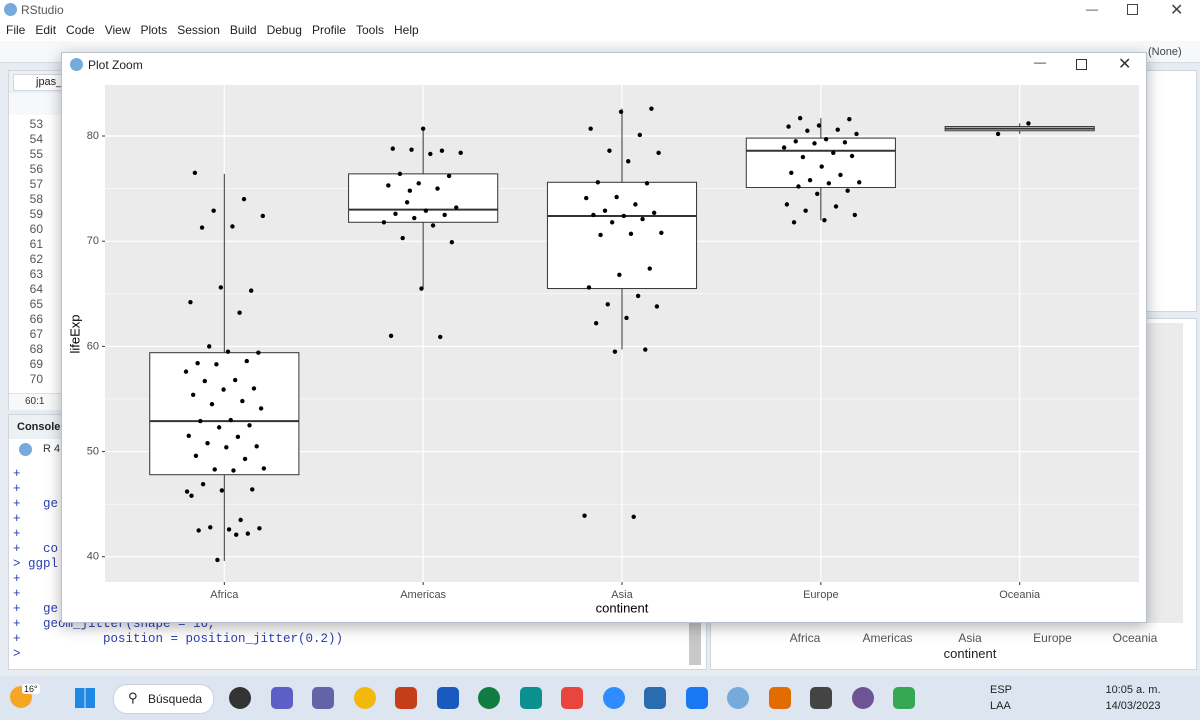  Describe the element at coordinates (80, 30) in the screenshot. I see `menu-item: Code` at that location.